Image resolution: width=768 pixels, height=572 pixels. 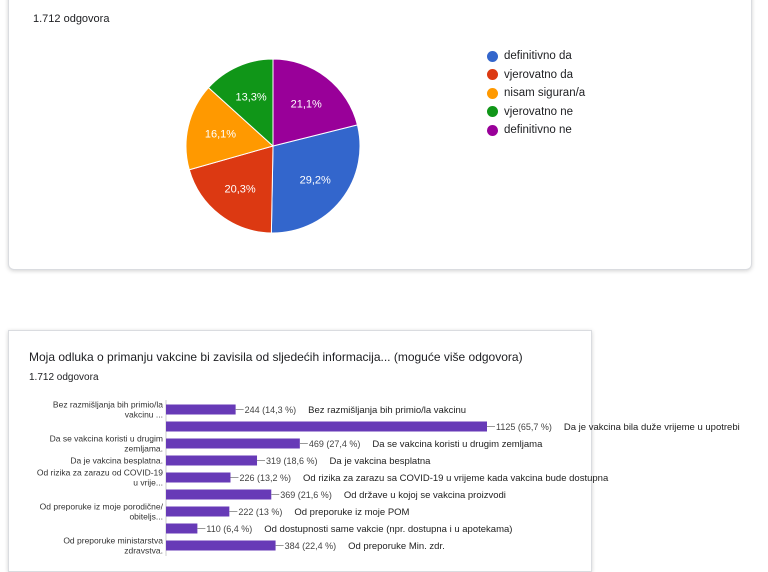 What do you see at coordinates (265, 478) in the screenshot?
I see `value-label: 226 (13,2 %)` at bounding box center [265, 478].